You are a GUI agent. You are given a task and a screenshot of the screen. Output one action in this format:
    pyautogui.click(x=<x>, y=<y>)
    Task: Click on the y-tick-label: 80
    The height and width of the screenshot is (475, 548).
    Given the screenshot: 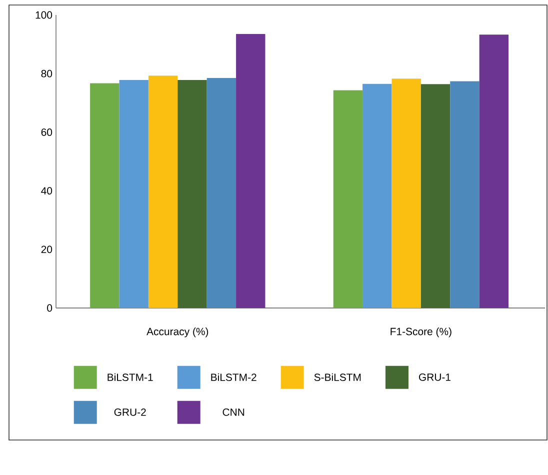 What is the action you would take?
    pyautogui.click(x=46, y=74)
    